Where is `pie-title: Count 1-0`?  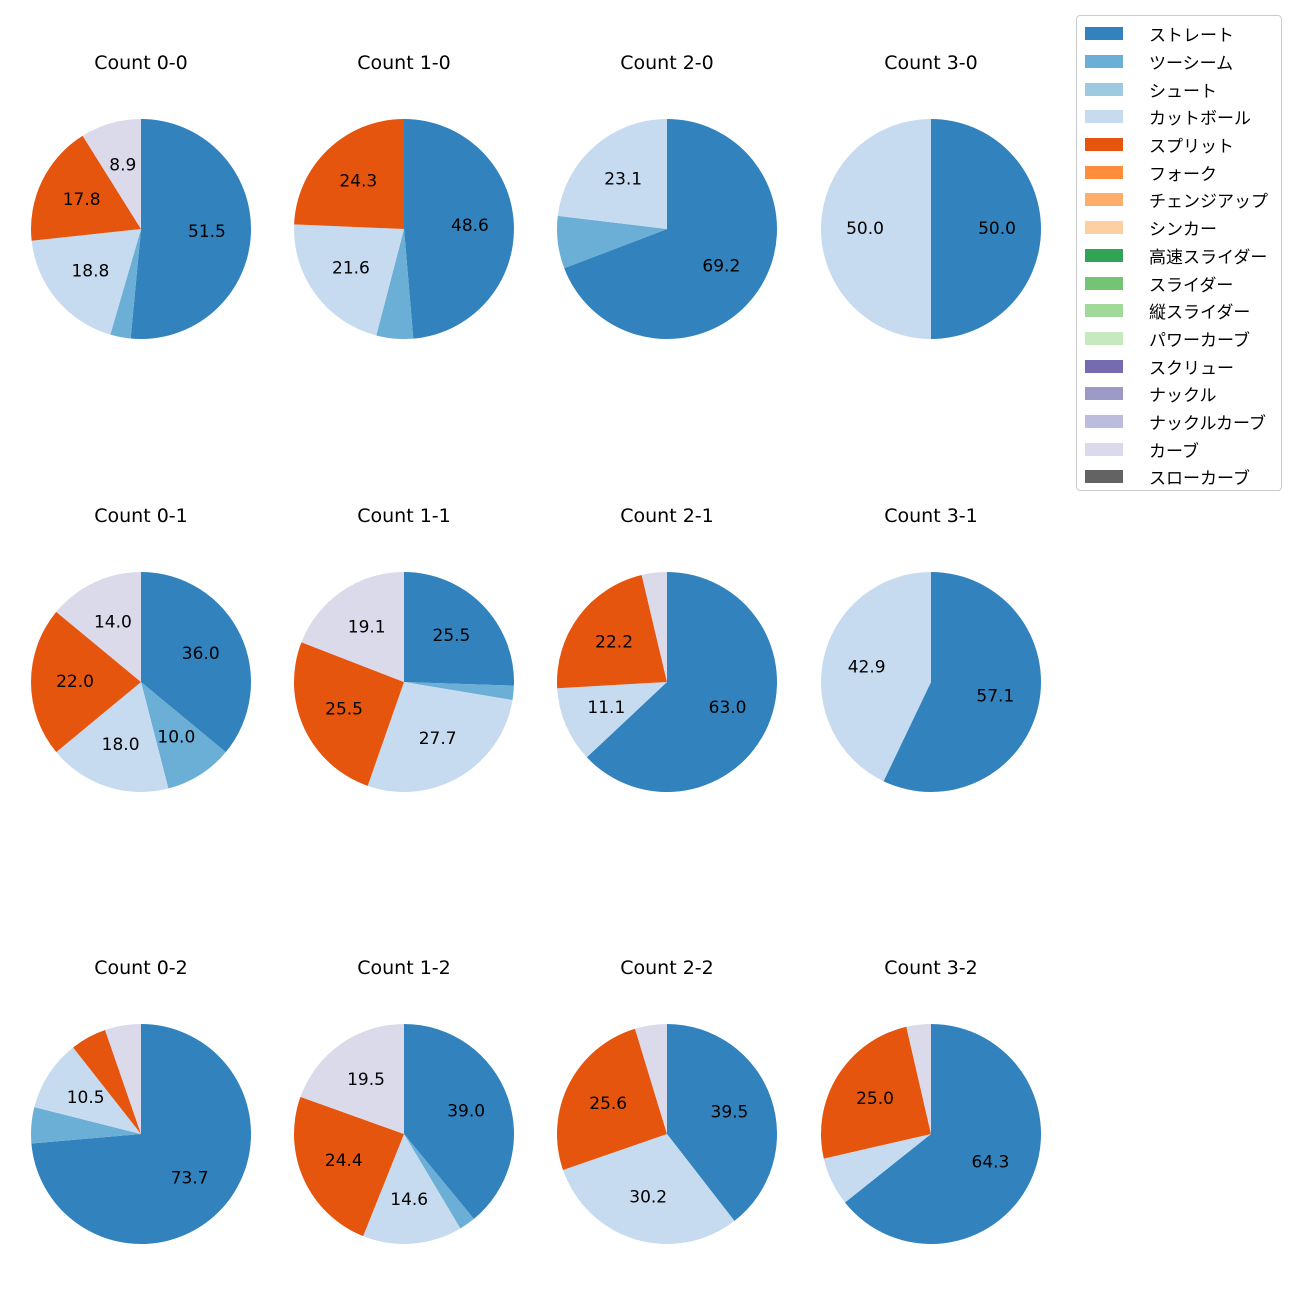 pie-title: Count 1-0 is located at coordinates (404, 63).